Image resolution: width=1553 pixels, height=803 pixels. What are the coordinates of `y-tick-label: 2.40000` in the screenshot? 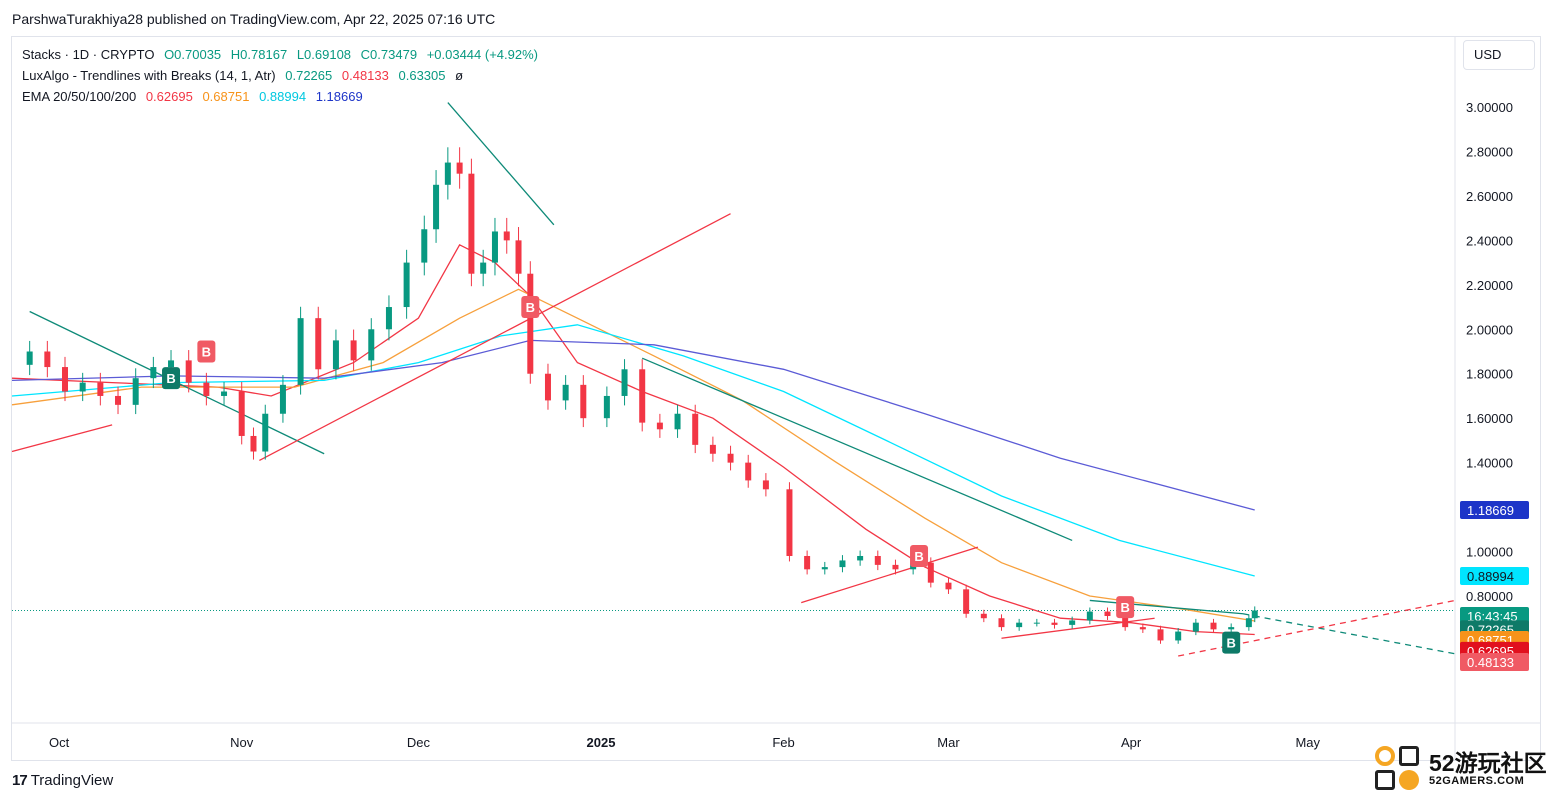 It's located at (1489, 240).